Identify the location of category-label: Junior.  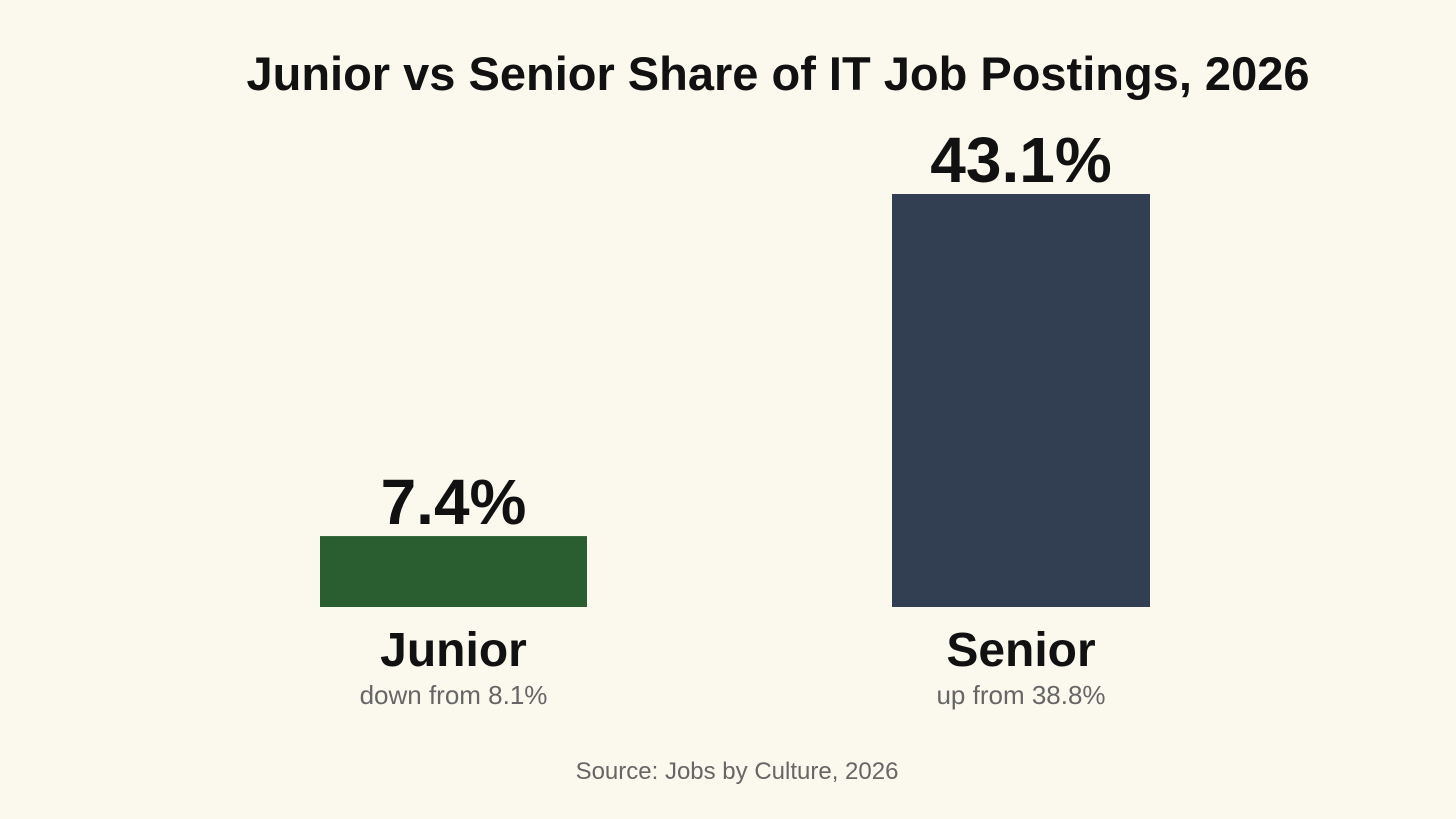
(453, 650).